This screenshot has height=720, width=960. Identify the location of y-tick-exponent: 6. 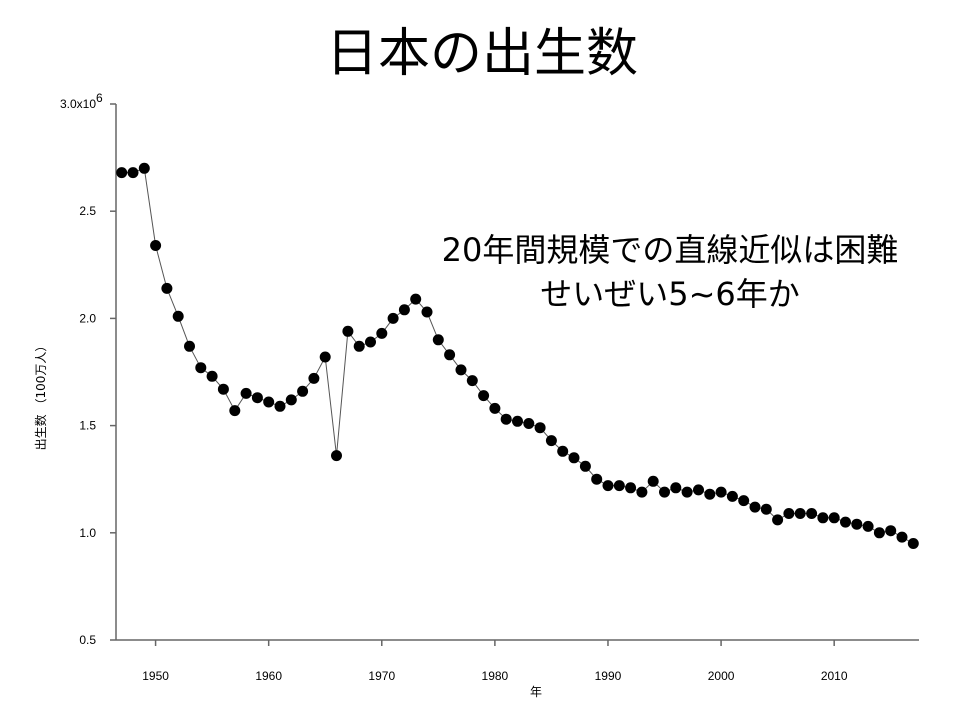
(99, 98).